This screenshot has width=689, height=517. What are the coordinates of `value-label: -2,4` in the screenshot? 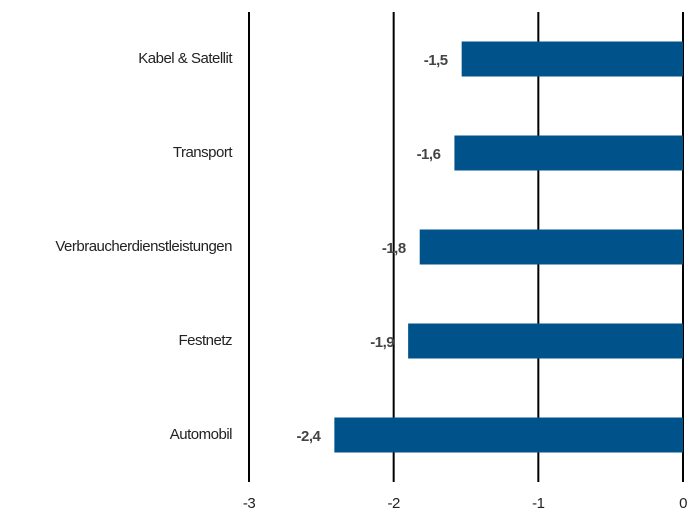 It's located at (308, 436).